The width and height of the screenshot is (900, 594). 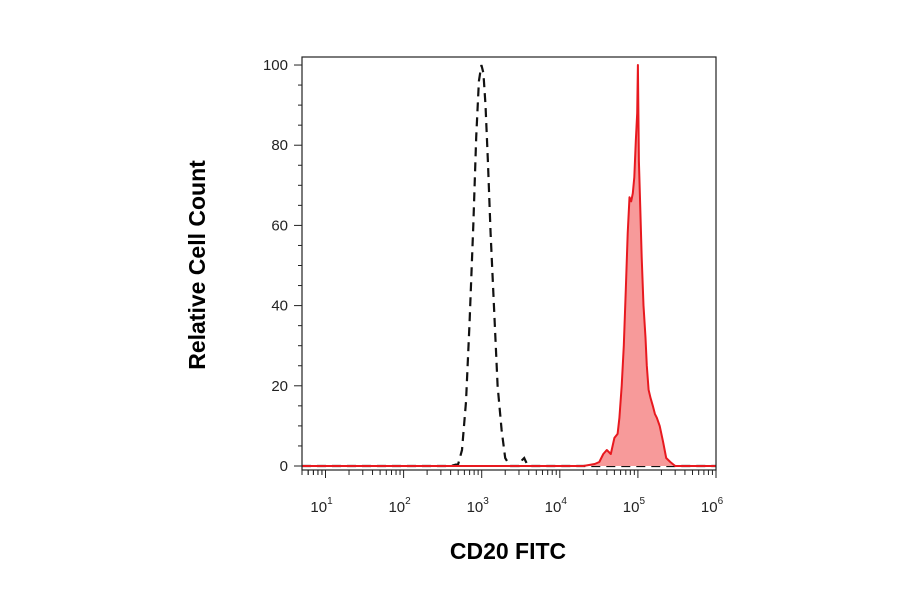 What do you see at coordinates (321, 506) in the screenshot?
I see `x-tick-label: 10¹` at bounding box center [321, 506].